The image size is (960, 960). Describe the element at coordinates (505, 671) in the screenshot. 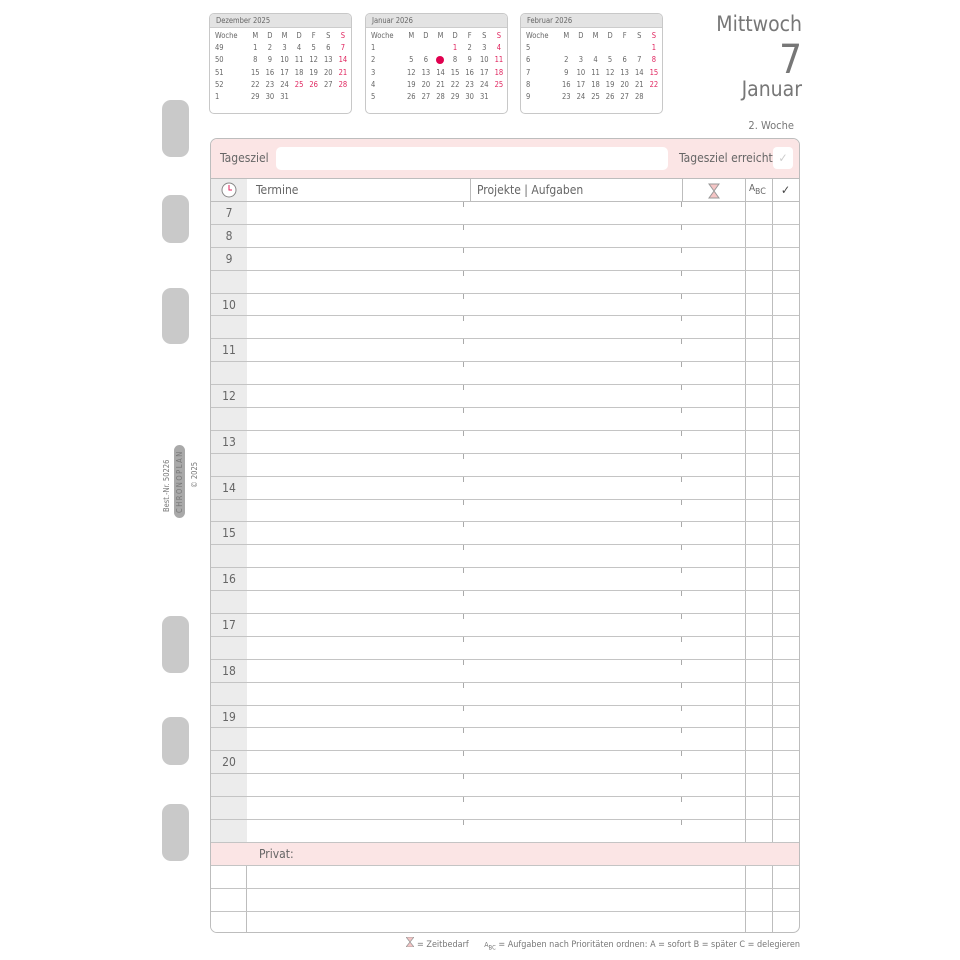

I see `hour-row: 18` at that location.